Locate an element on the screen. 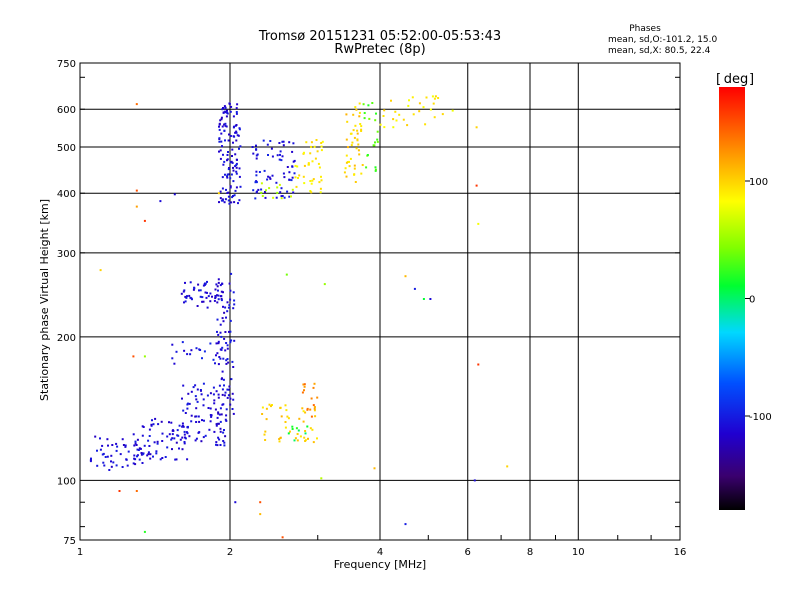 This screenshot has height=600, width=800. x-tick-label: 10 is located at coordinates (578, 552).